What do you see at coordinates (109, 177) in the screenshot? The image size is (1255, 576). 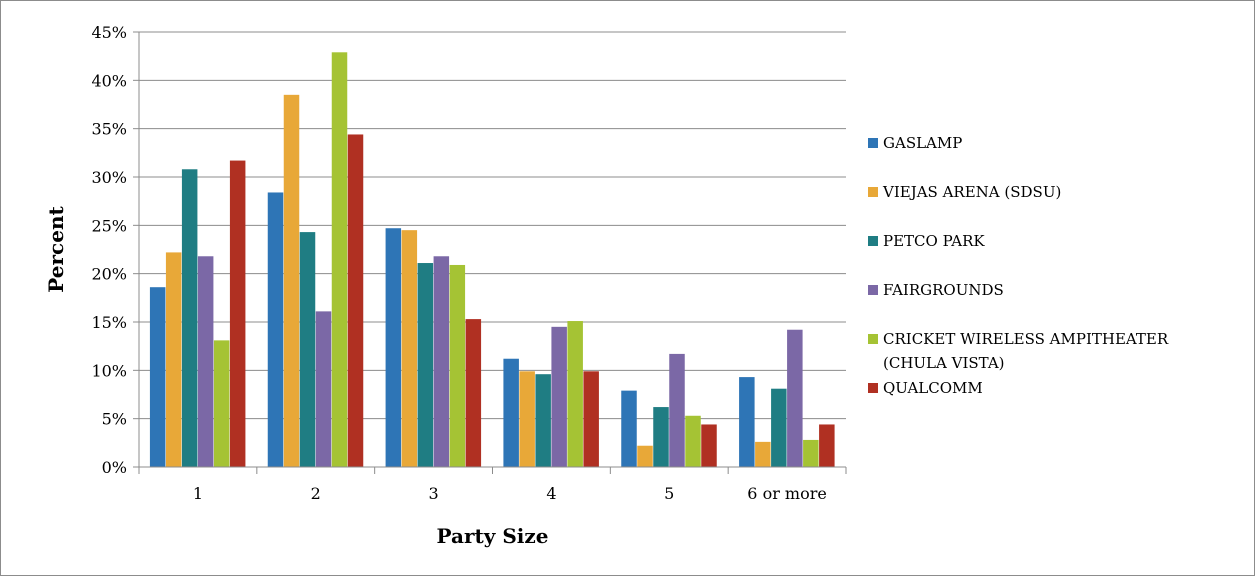 I see `y-tick-label: 30%` at bounding box center [109, 177].